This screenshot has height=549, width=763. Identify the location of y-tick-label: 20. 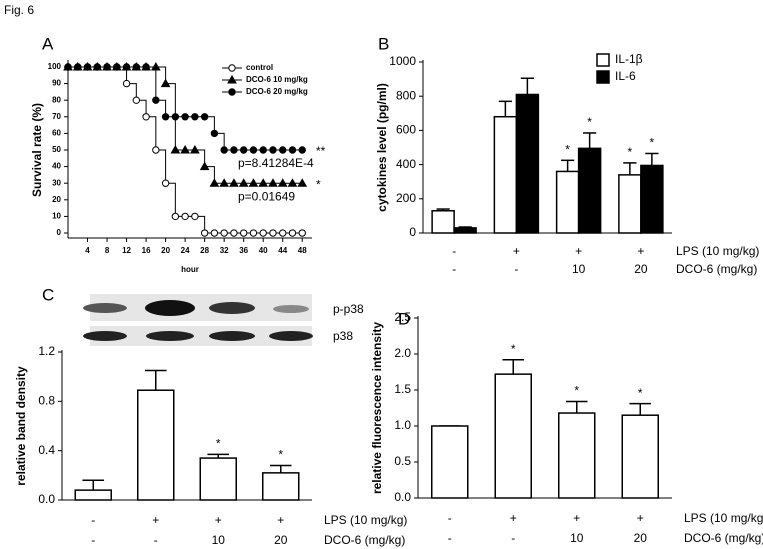
(56, 199).